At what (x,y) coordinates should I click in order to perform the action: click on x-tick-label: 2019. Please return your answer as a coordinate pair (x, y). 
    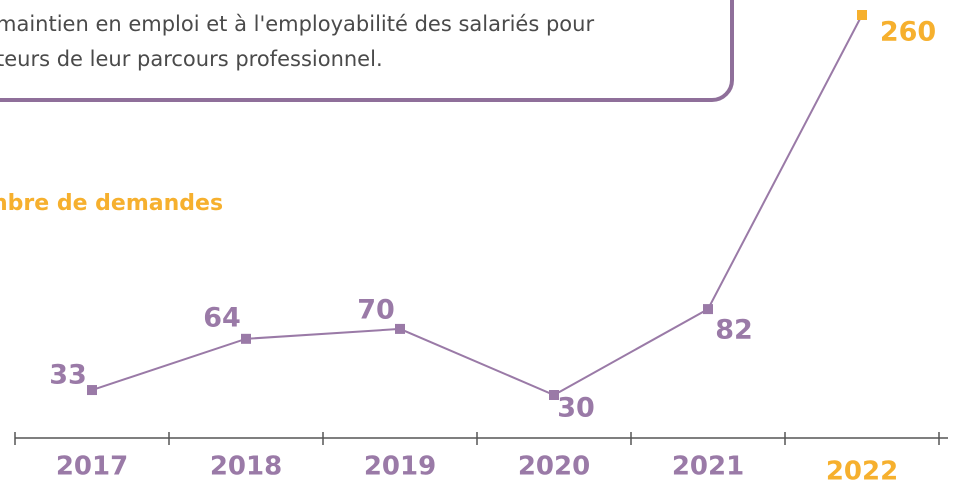
    Looking at the image, I should click on (400, 467).